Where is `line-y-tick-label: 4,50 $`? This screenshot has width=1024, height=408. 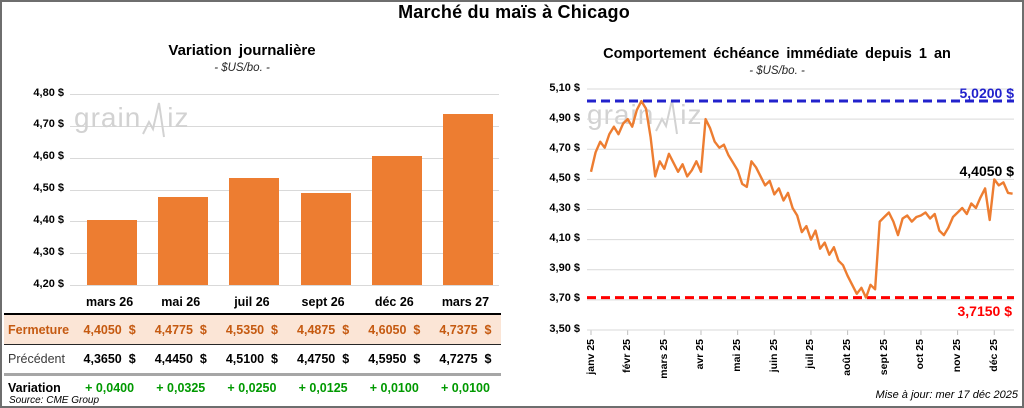 line-y-tick-label: 4,50 $ is located at coordinates (564, 177).